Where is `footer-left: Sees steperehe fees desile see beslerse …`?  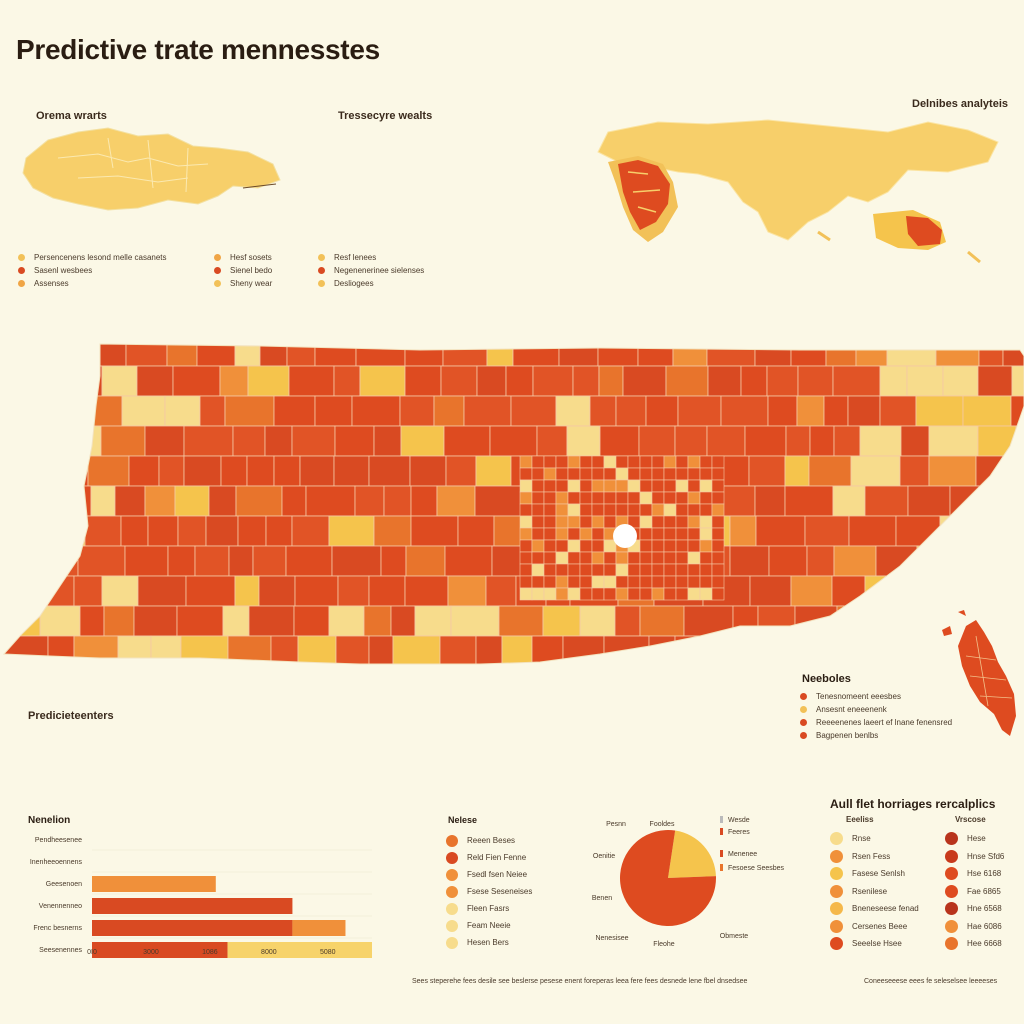 footer-left: Sees steperehe fees desile see beslerse … is located at coordinates (580, 981).